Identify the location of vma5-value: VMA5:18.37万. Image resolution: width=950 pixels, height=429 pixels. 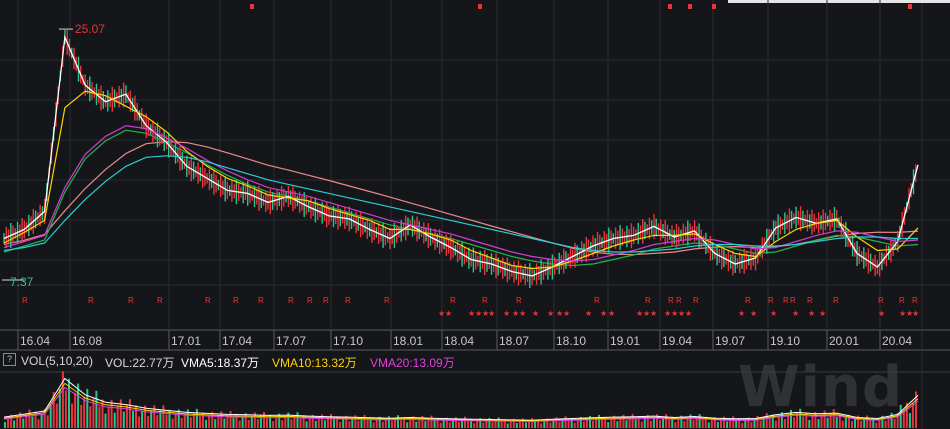
(220, 363).